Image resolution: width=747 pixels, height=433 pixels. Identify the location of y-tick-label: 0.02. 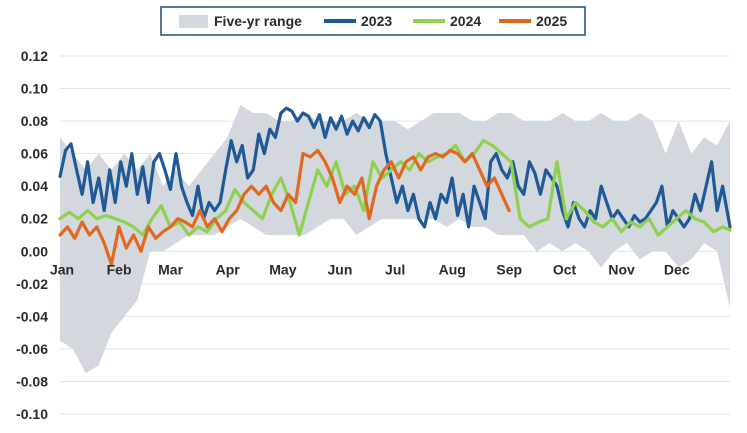
(34, 219).